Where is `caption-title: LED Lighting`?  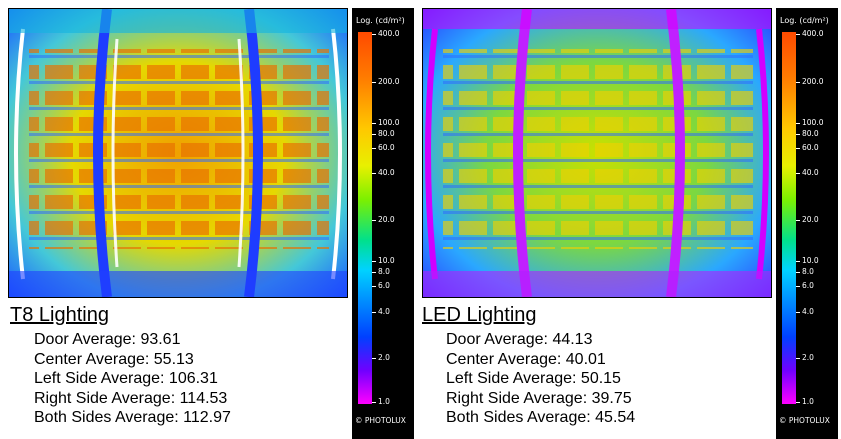 caption-title: LED Lighting is located at coordinates (479, 315).